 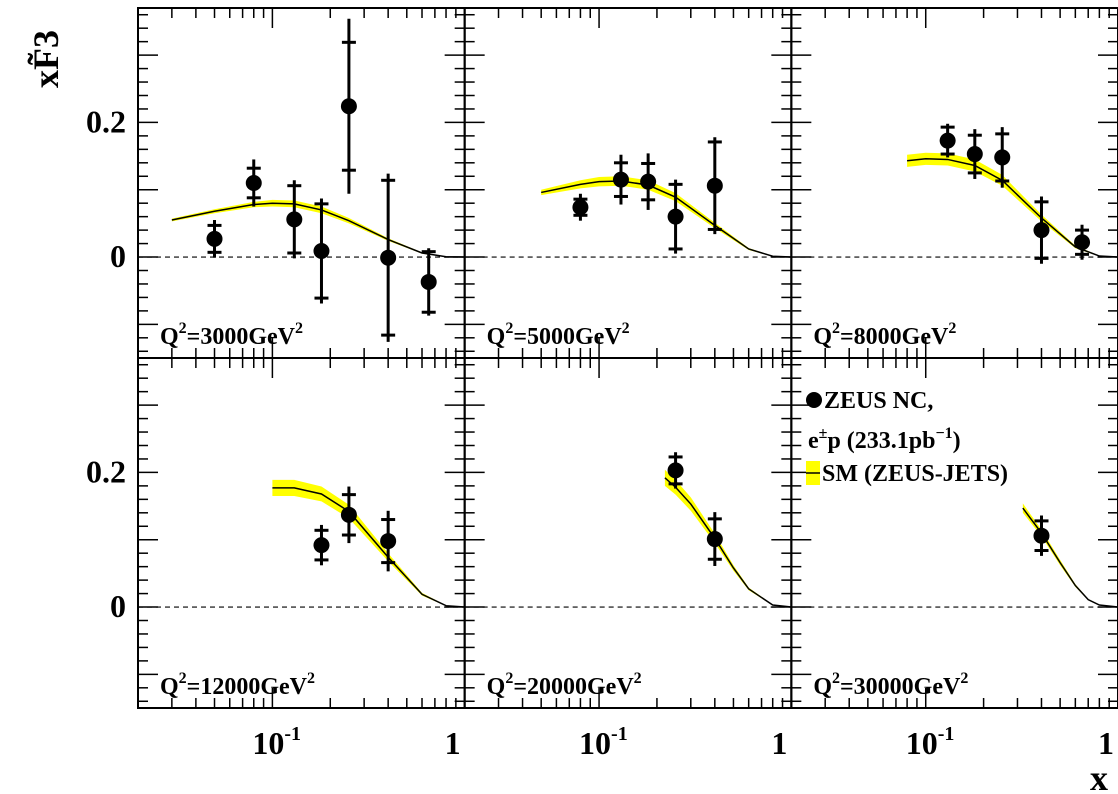 I want to click on y-axis-title: xF̃3, so click(x=46, y=59).